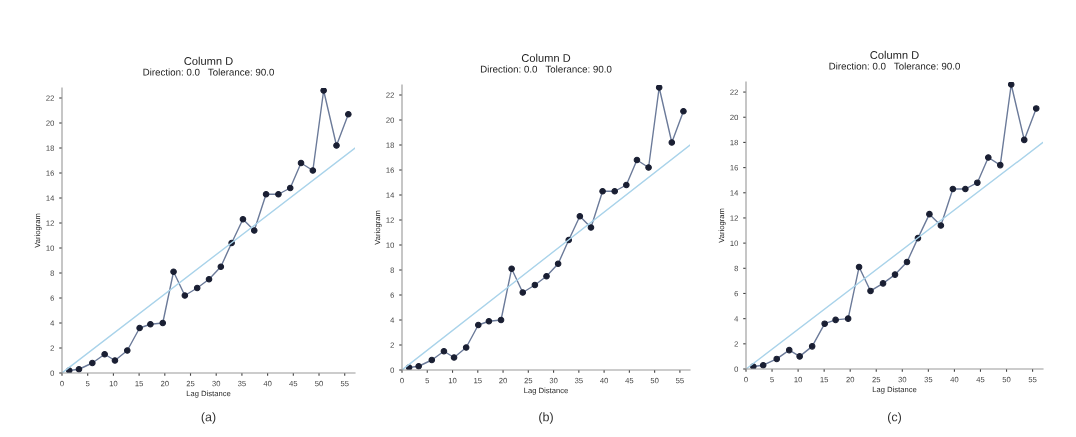 This screenshot has width=1076, height=437. I want to click on text: (a), so click(208, 418).